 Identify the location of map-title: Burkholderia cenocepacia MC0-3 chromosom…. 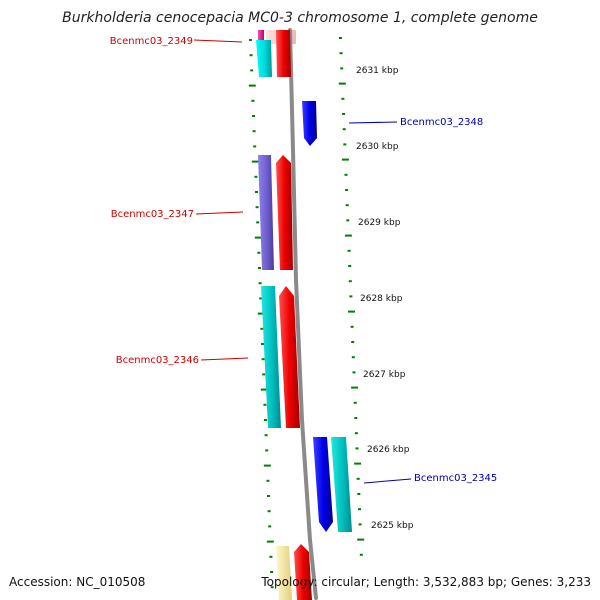
(300, 18).